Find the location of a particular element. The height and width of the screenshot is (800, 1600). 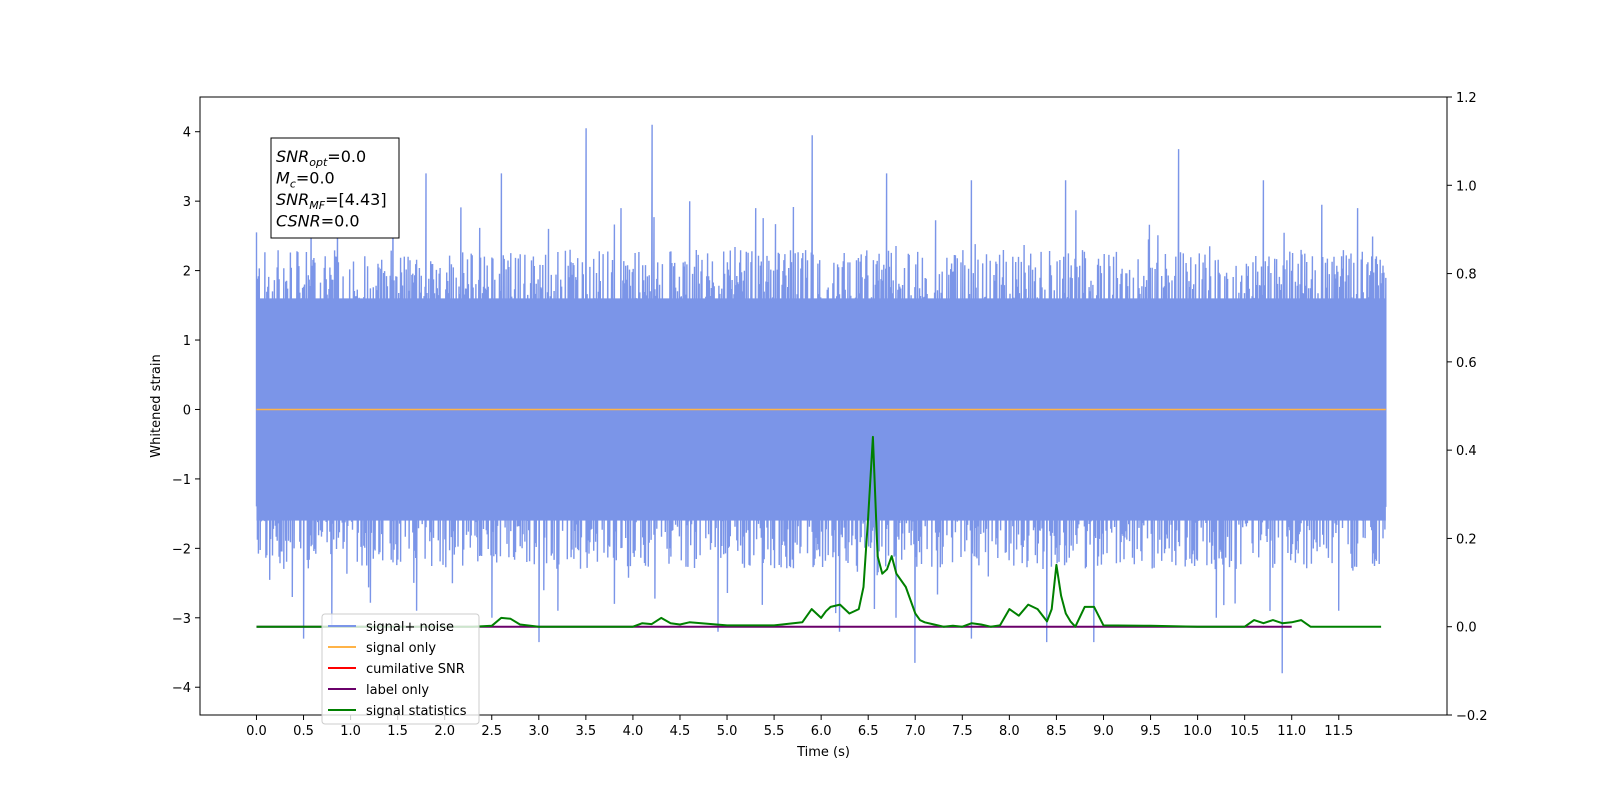

y-tick-label: −4 is located at coordinates (181, 688).